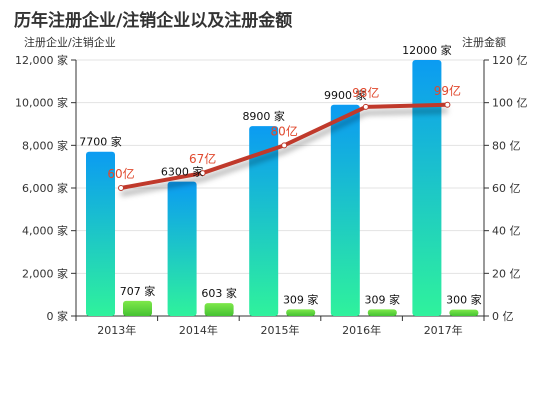 This screenshot has width=550, height=420. Describe the element at coordinates (427, 50) in the screenshot. I see `bar-label-registered: 12000 家` at that location.